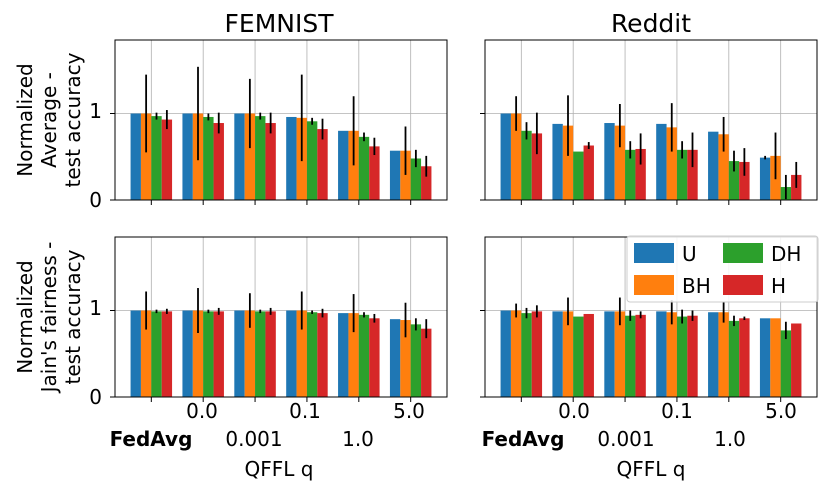 This screenshot has height=496, width=831. Describe the element at coordinates (202, 411) in the screenshot. I see `xtick-label-left-0.0: 0.0` at that location.